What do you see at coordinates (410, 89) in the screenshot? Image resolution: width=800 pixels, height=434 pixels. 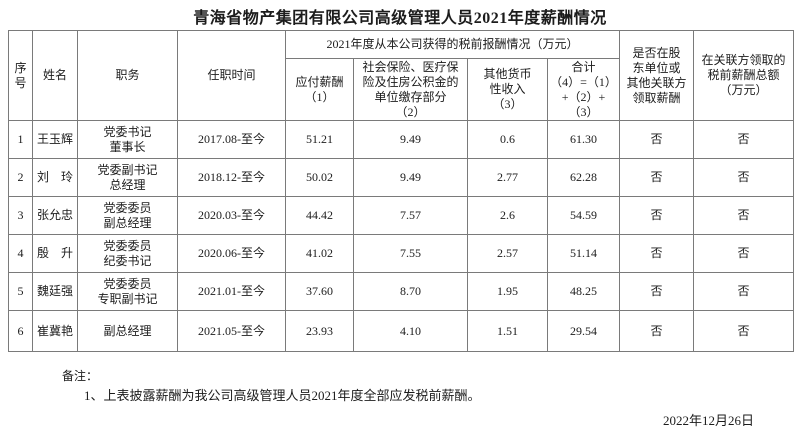 I see `col-header-insurance: 社会保险、医疗保 险及住房公积金的 单位缴存部分 （2）` at bounding box center [410, 89].